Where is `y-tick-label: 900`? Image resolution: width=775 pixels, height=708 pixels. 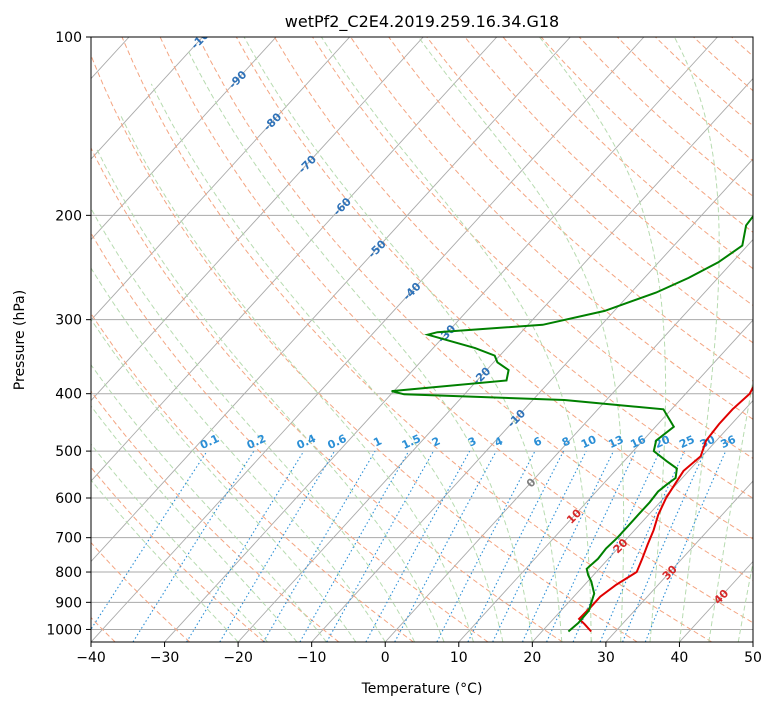 y-tick-label: 900 is located at coordinates (68, 603).